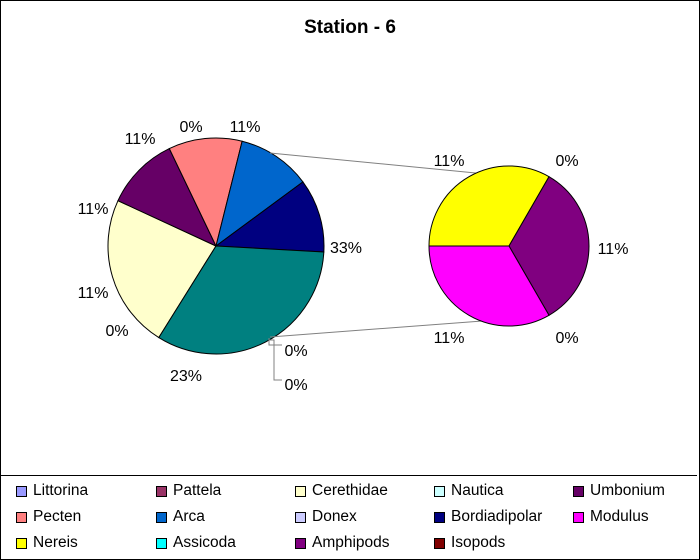 The height and width of the screenshot is (560, 700). I want to click on main-slice-bordiadipolar, so click(269, 217).